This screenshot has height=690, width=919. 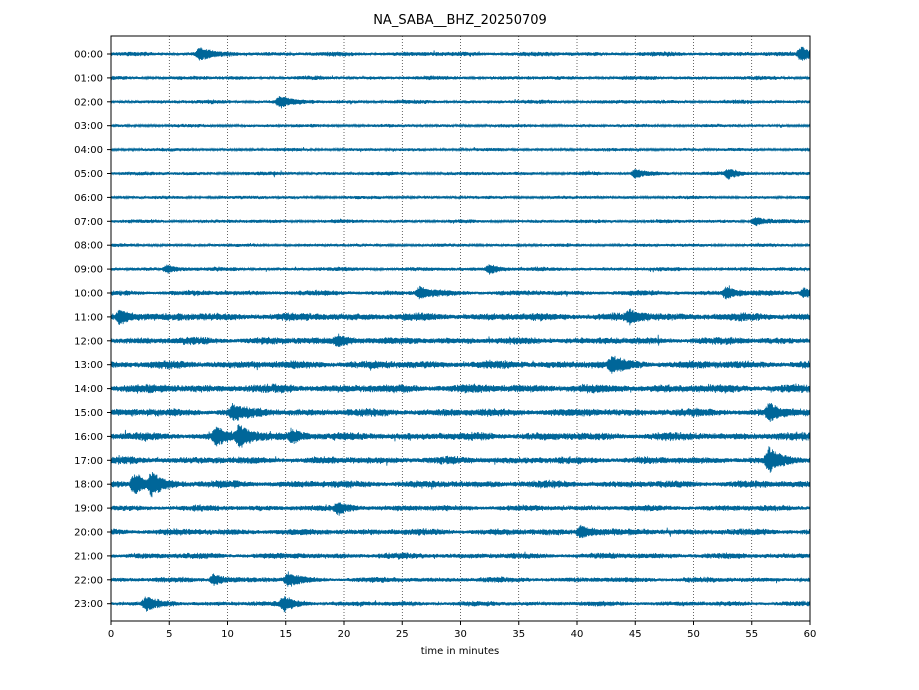 What do you see at coordinates (88, 533) in the screenshot?
I see `y-tick-label: 20:00` at bounding box center [88, 533].